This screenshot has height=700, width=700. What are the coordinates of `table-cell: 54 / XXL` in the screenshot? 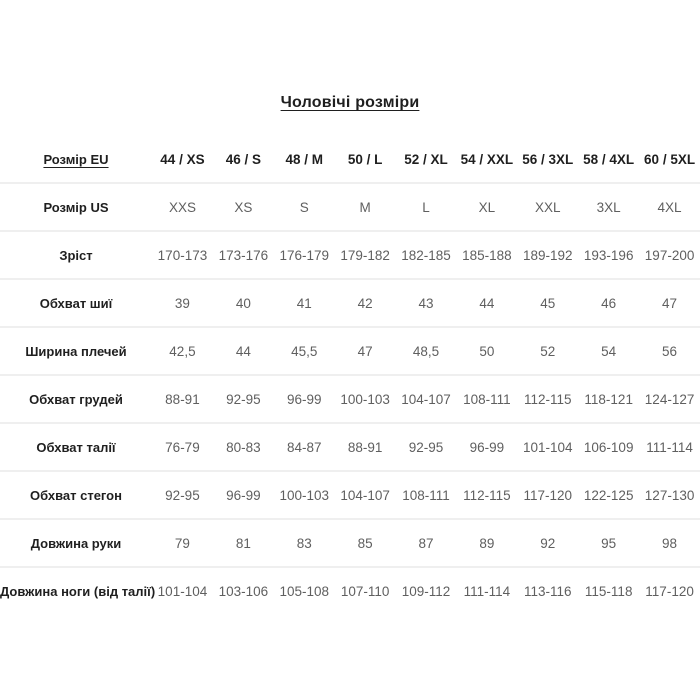 It's located at (487, 159).